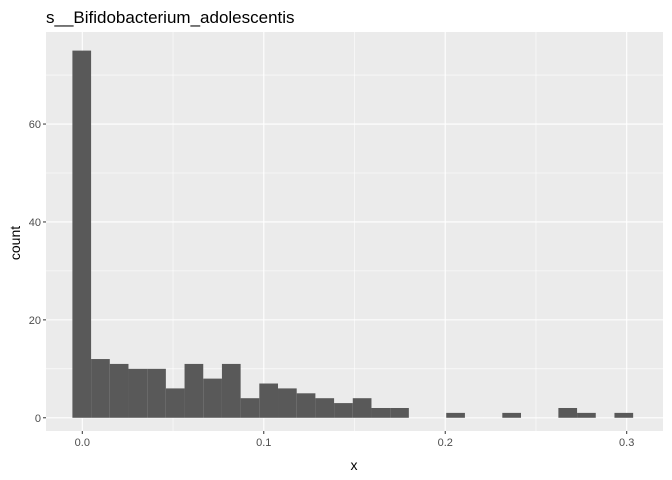 This screenshot has height=480, width=672. Describe the element at coordinates (38, 419) in the screenshot. I see `y-tick-label: 0` at that location.